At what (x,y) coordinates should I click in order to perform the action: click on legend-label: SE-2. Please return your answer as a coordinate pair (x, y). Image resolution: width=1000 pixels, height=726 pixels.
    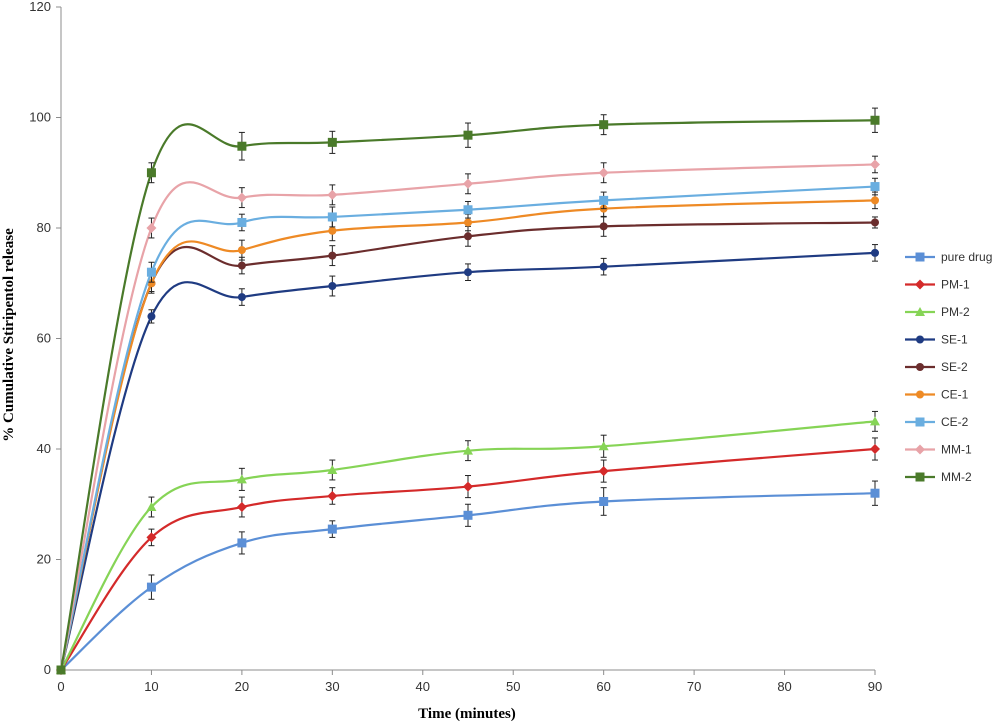
    Looking at the image, I should click on (954, 367).